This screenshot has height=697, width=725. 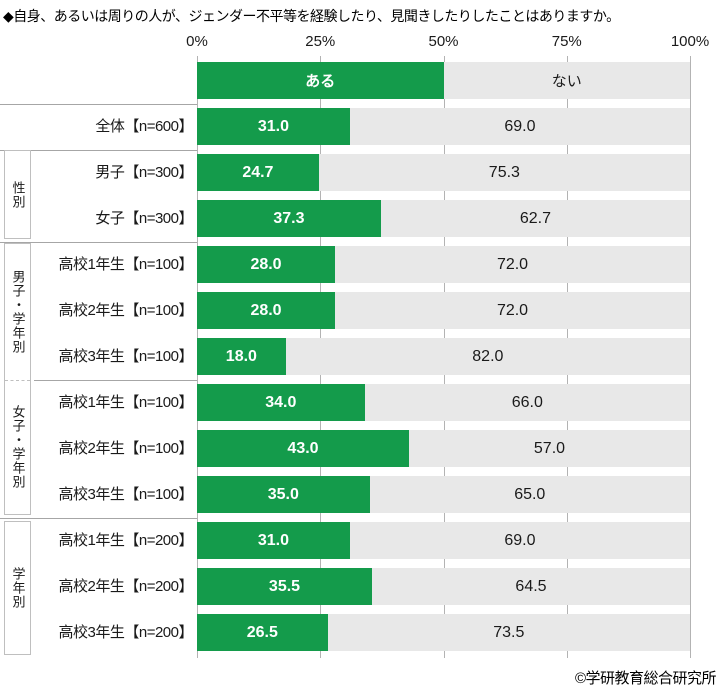 I want to click on legend-item-nai: ない, so click(x=566, y=80).